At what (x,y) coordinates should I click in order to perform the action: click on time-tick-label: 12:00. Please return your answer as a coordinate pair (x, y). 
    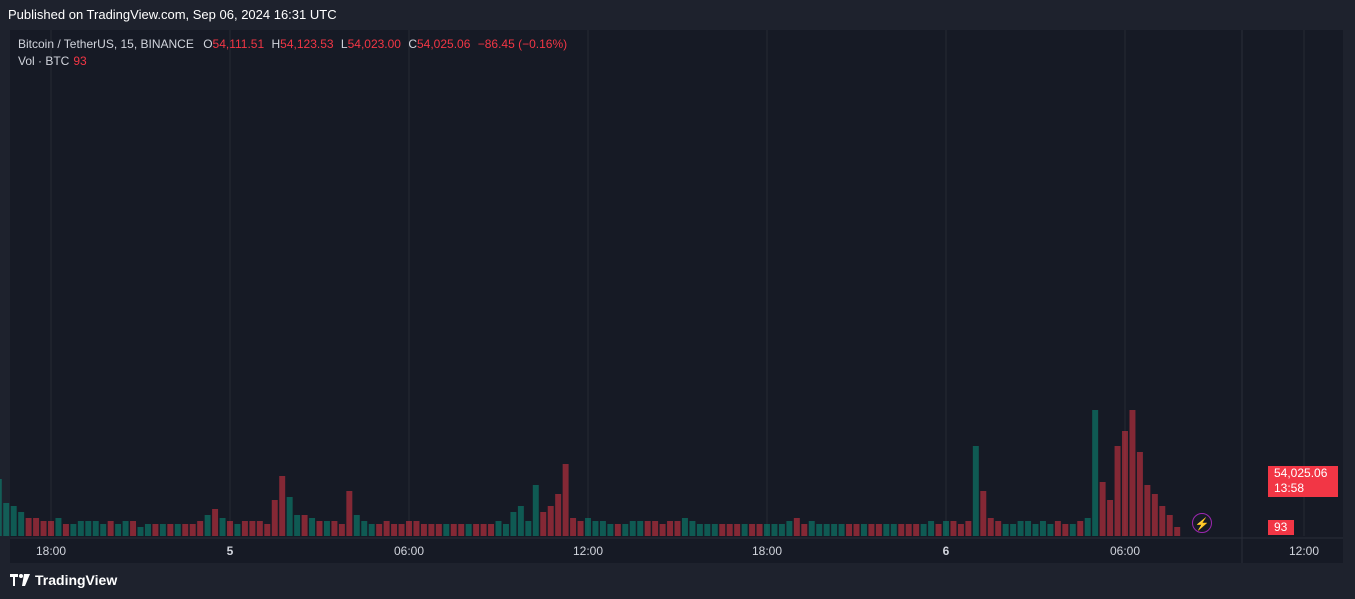
    Looking at the image, I should click on (1304, 551).